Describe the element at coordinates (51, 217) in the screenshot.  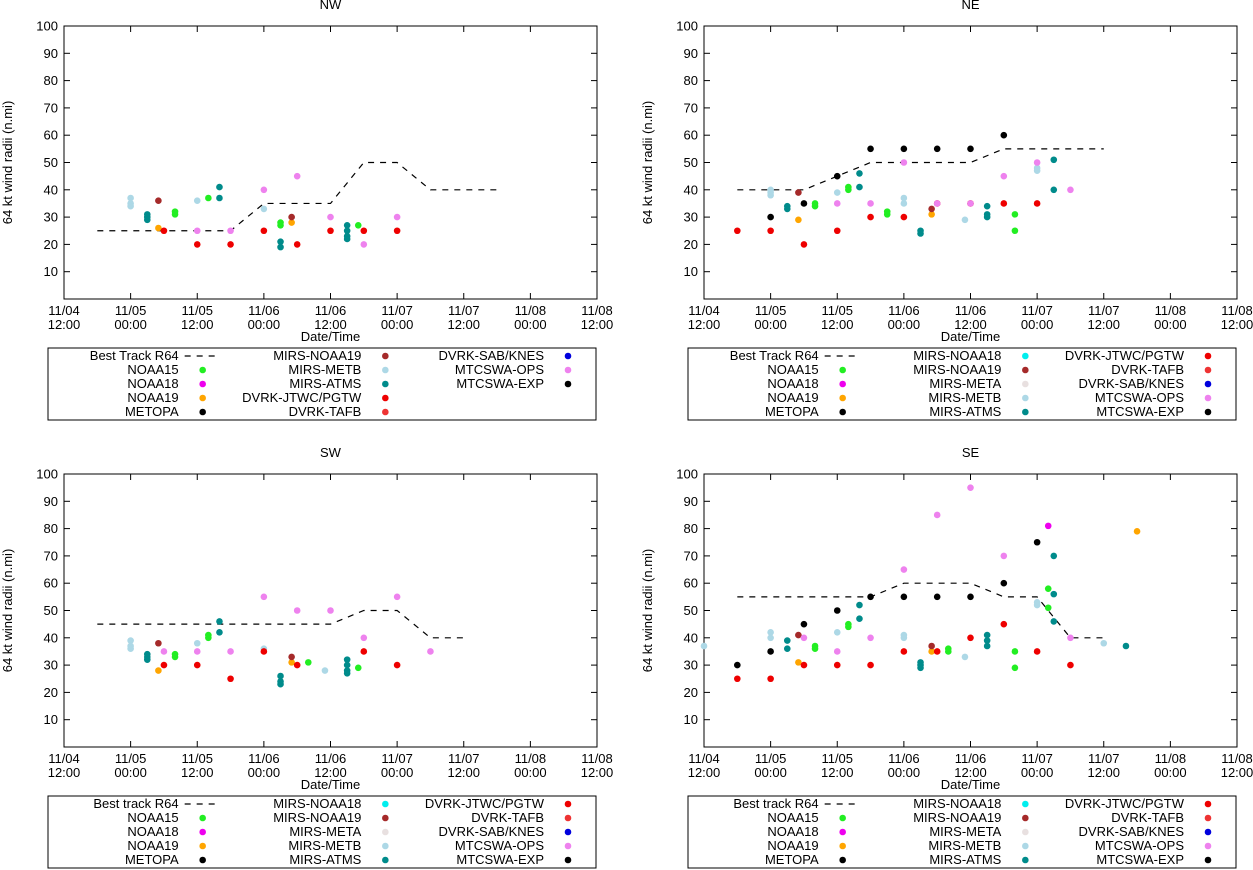
I see `y-tick-label: 30` at that location.